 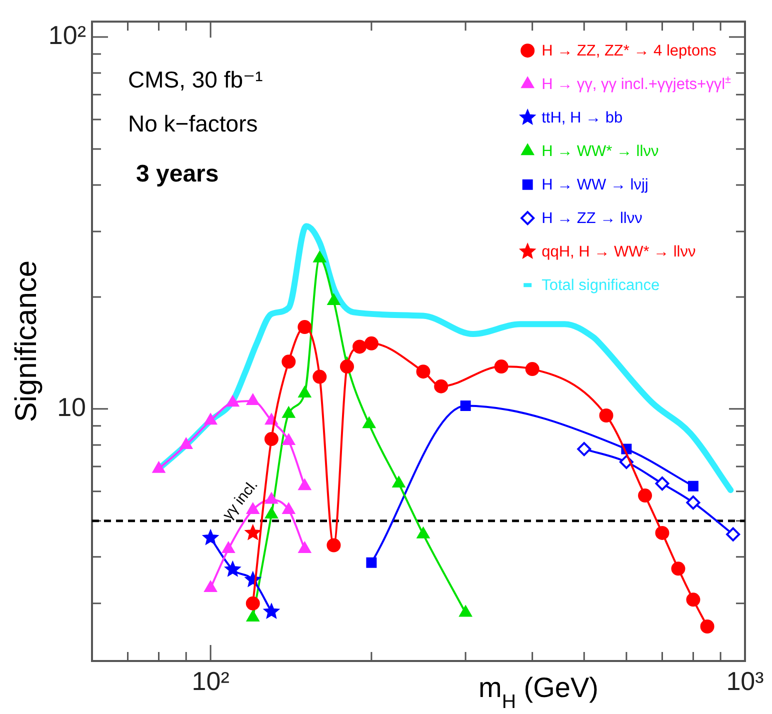 I want to click on legend-label: ttH, H → bb, so click(x=582, y=118).